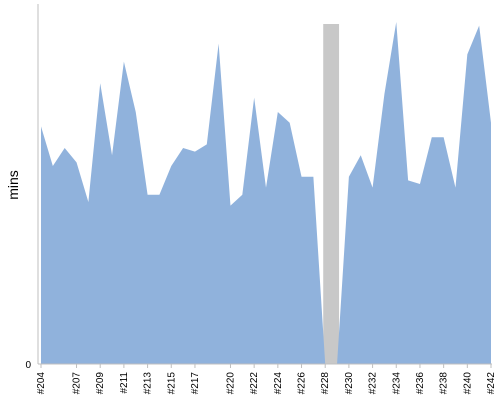 This screenshot has height=400, width=500. Describe the element at coordinates (230, 383) in the screenshot. I see `x-tick-label: #220` at that location.